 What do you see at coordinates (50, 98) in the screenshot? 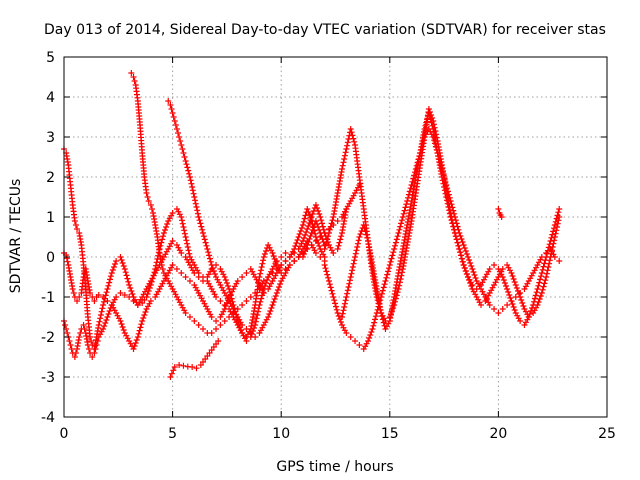
I see `y-tick-label: 4` at bounding box center [50, 98].